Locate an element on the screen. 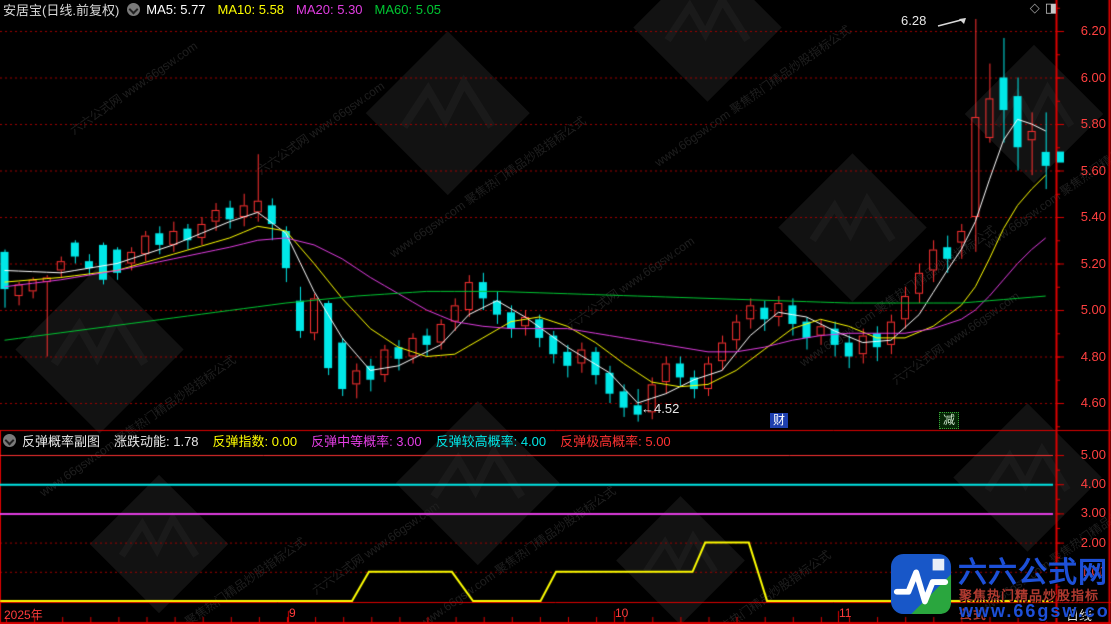 This screenshot has width=1111, height=624. price-axis-label: 4.00 is located at coordinates (1093, 484).